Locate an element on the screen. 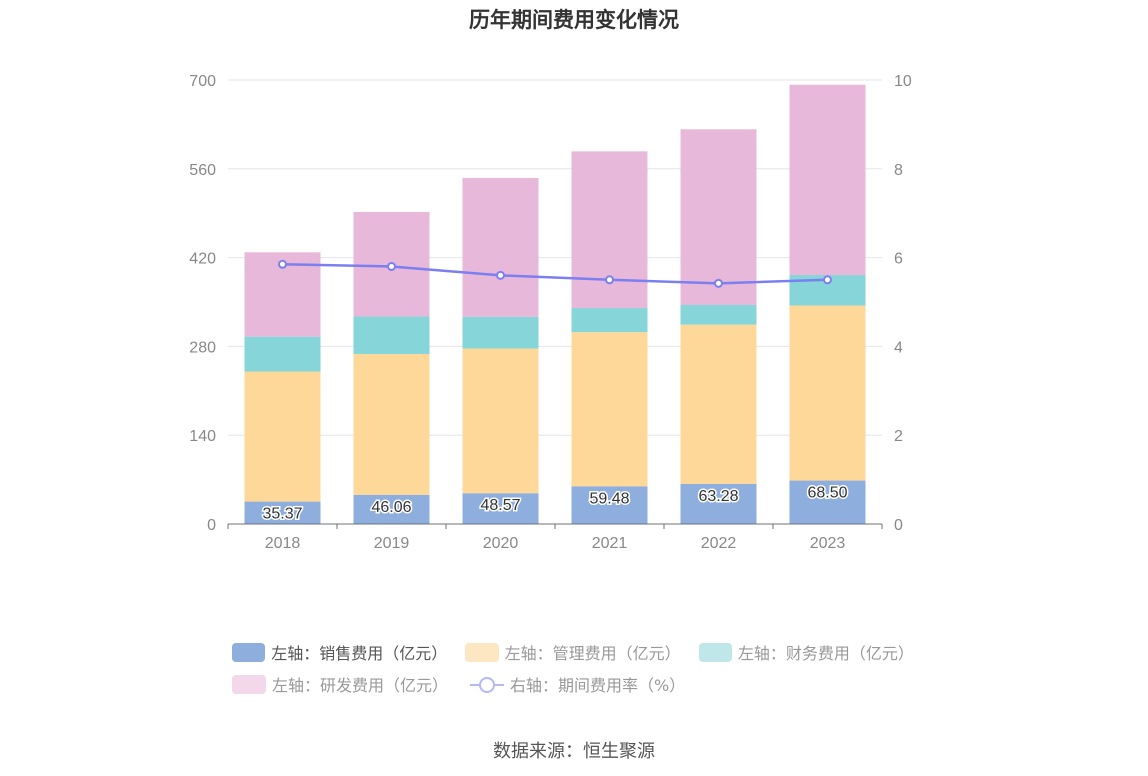 This screenshot has width=1148, height=776. bar-sales-2019 is located at coordinates (391, 509).